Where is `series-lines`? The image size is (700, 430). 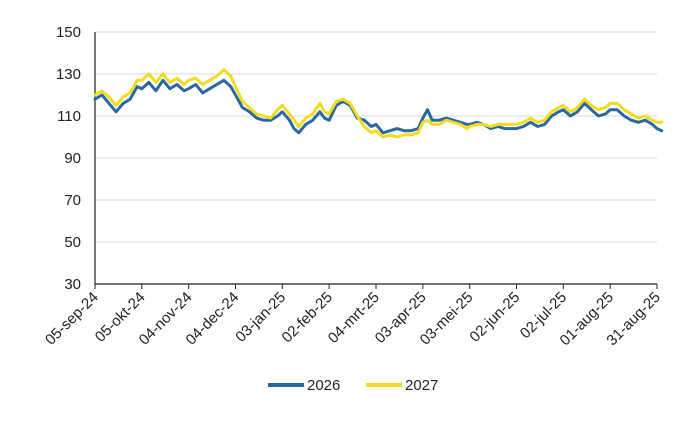
series-lines is located at coordinates (378, 103).